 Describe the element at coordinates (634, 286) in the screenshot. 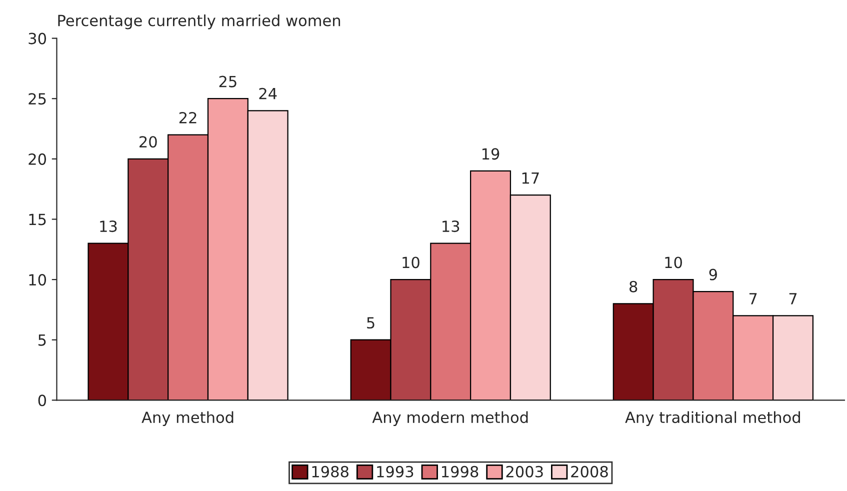

I see `data-label: 8` at that location.